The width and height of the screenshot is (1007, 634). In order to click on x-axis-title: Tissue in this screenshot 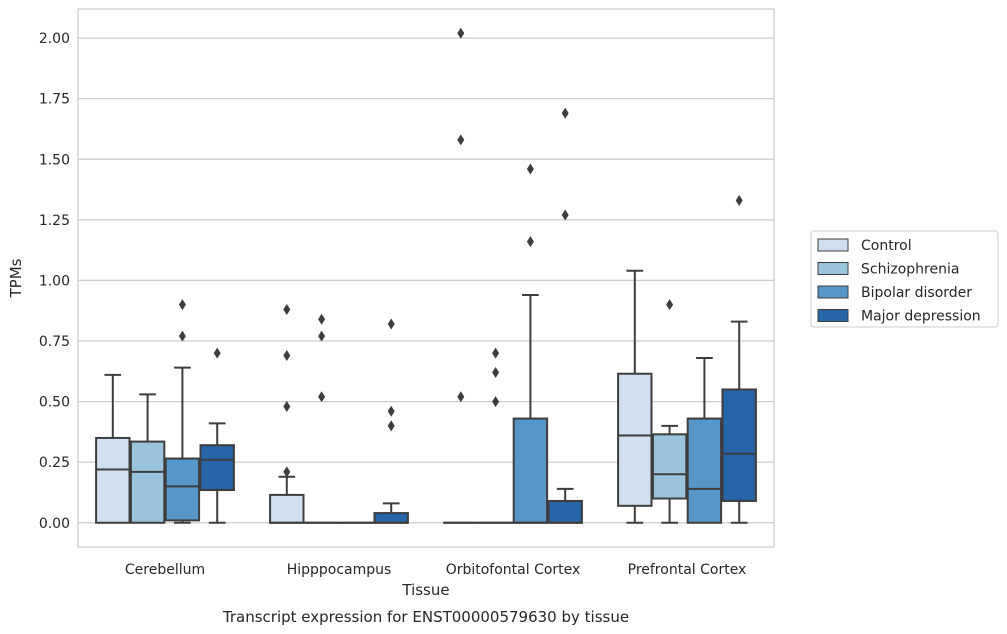, I will do `click(425, 590)`.